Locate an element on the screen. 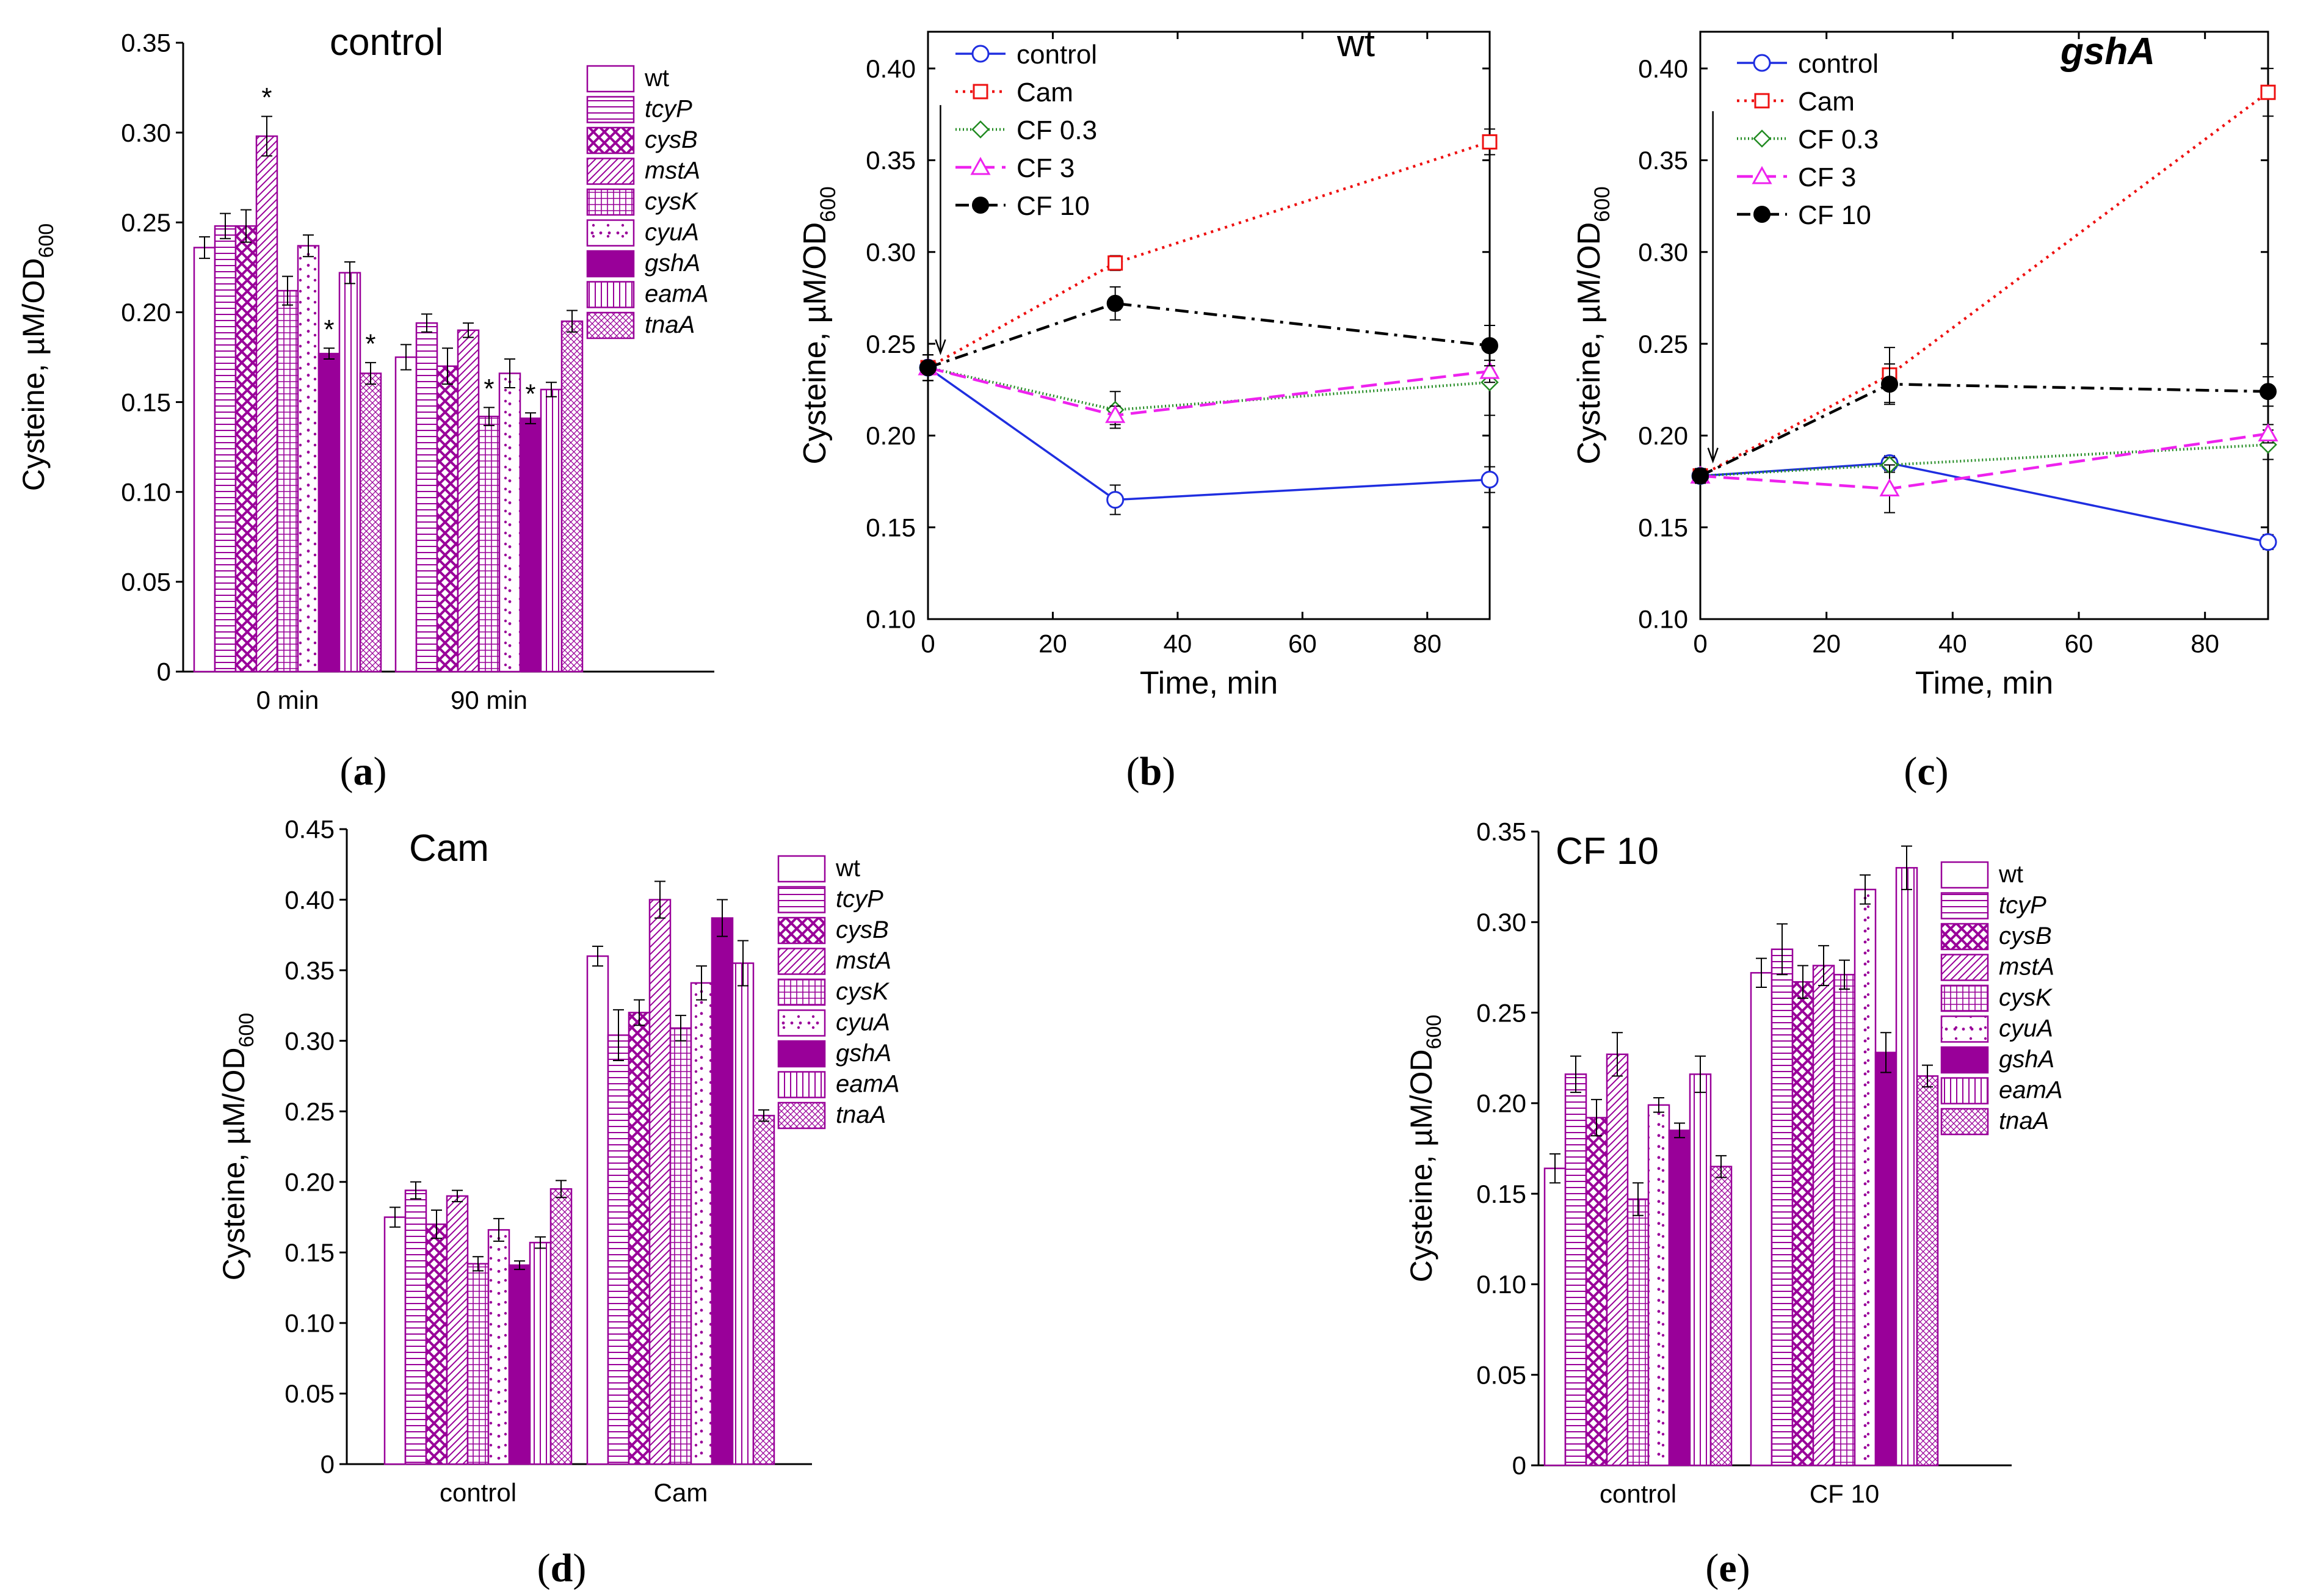 The height and width of the screenshot is (1596, 2298). plot-frame is located at coordinates (1984, 325).